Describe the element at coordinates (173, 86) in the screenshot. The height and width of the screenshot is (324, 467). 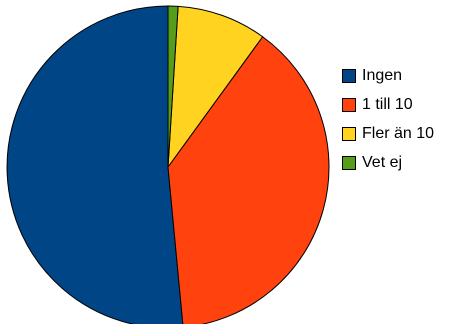
I see `pie-slice-vet-ej` at that location.